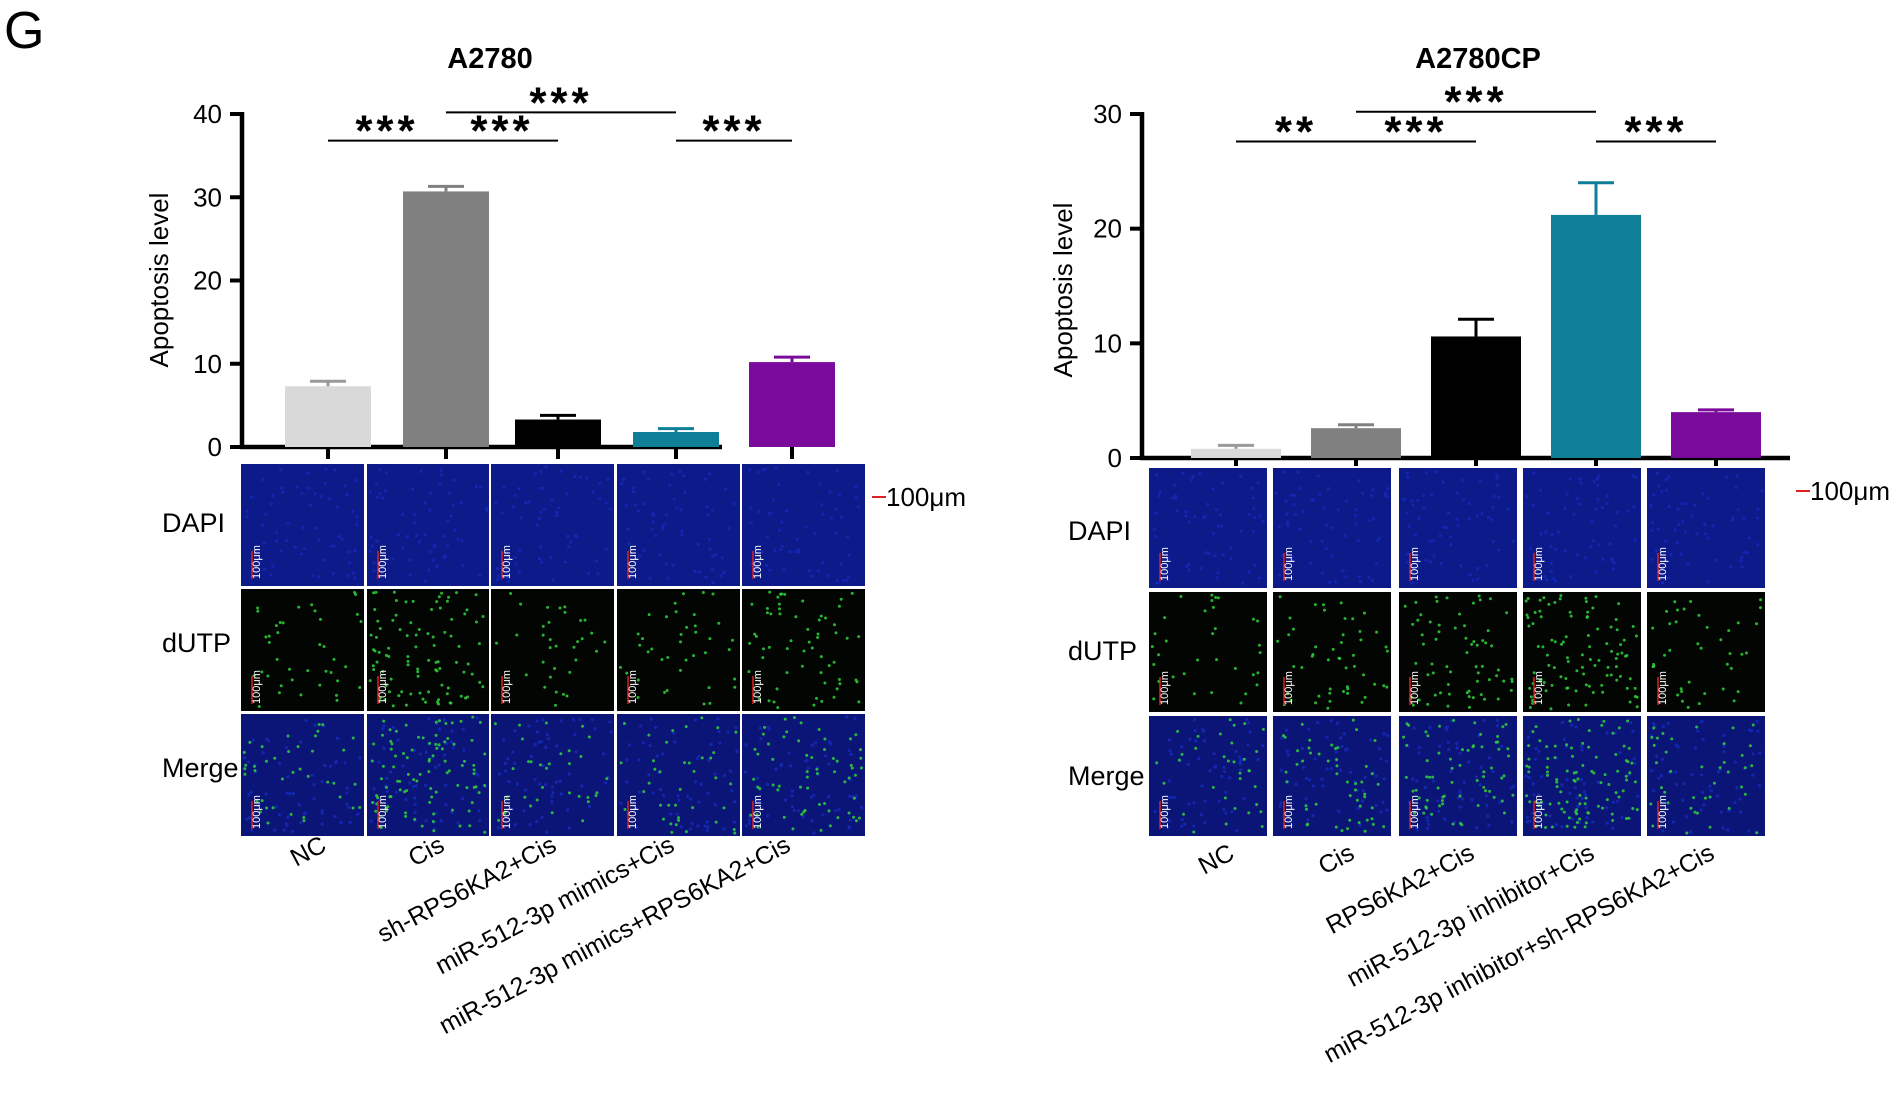  Describe the element at coordinates (428, 650) in the screenshot. I see `micrograph-dutp-2: 100μm` at that location.